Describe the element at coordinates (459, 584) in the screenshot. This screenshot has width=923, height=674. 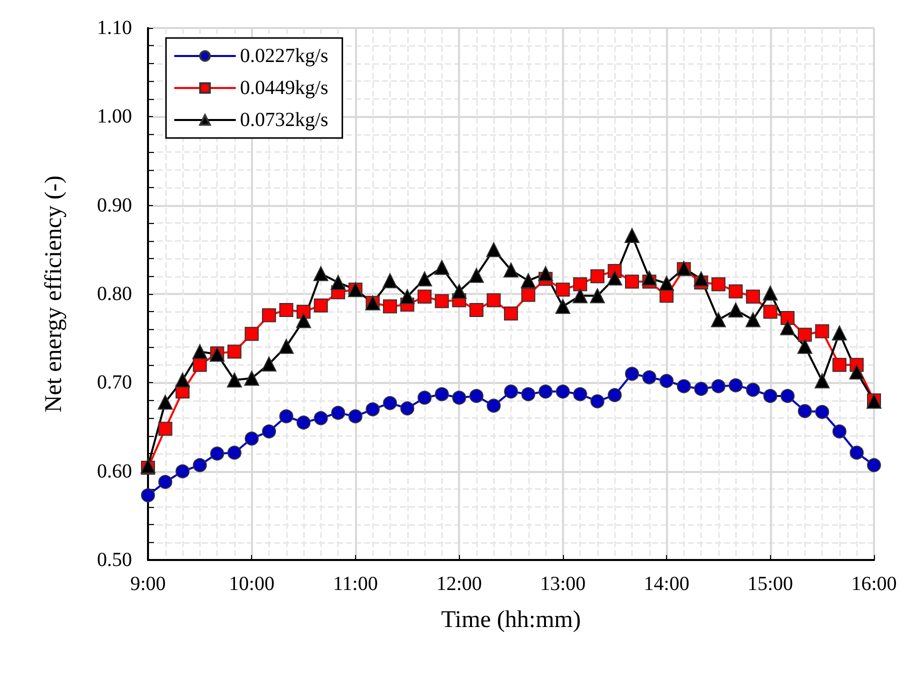
I see `x-tick-label: 12:00` at that location.